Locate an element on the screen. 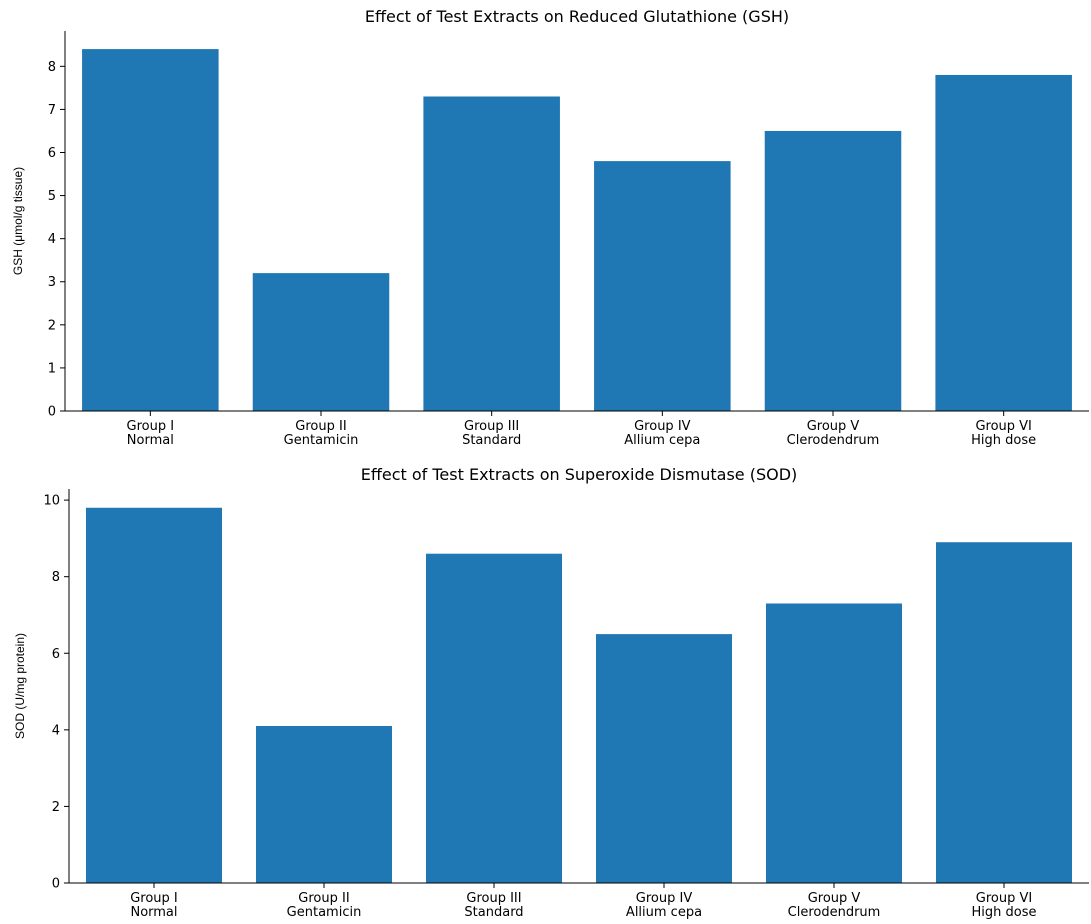 This screenshot has height=924, width=1091. y-axis-label: GSH (μmol/g tissue) is located at coordinates (18, 221).